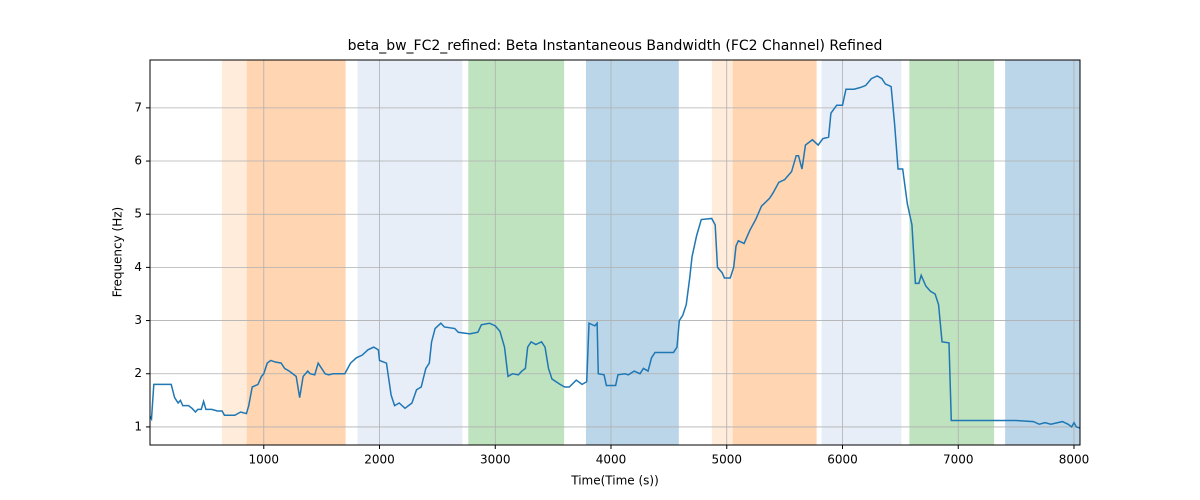  I want to click on y-axis-label: Frequency (Hz), so click(118, 252).